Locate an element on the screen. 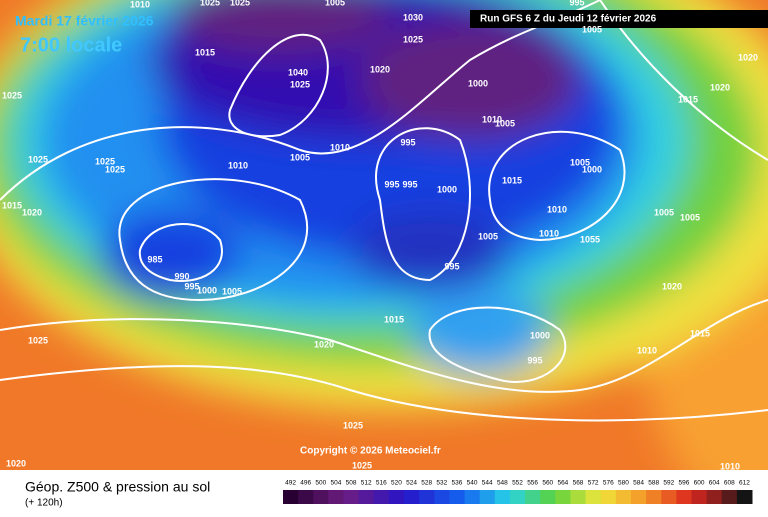 The width and height of the screenshot is (768, 517). scale-label: 500 is located at coordinates (320, 483).